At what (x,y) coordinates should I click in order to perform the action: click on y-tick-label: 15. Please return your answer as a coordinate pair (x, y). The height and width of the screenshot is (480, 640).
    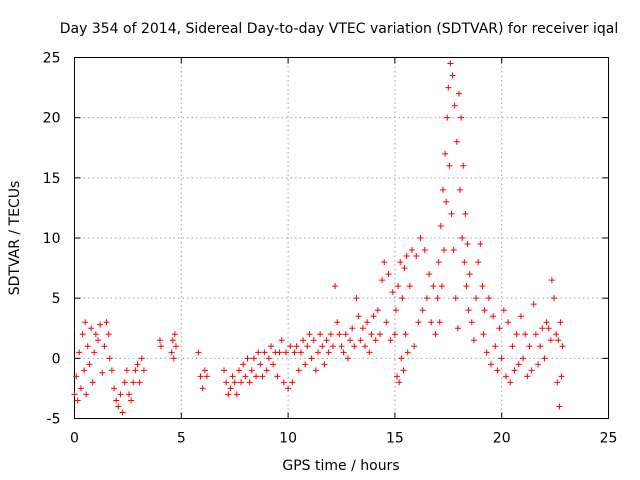
    Looking at the image, I should click on (52, 179).